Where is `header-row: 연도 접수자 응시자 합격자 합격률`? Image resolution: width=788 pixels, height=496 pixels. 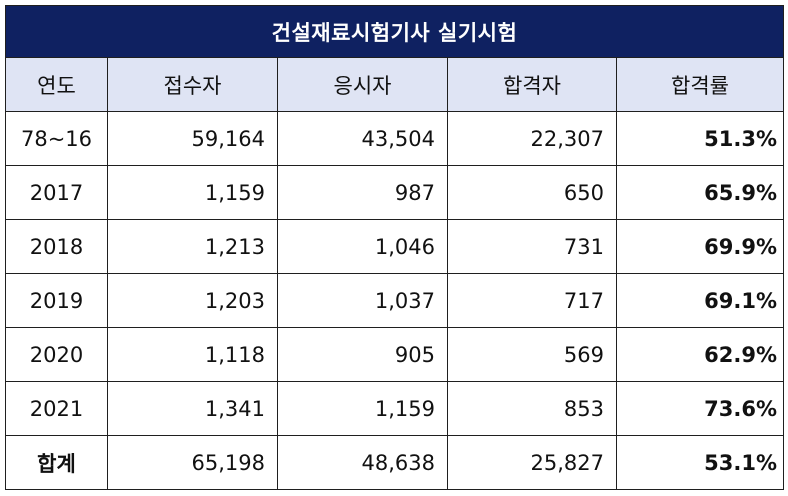 header-row: 연도 접수자 응시자 합격자 합격률 is located at coordinates (395, 84).